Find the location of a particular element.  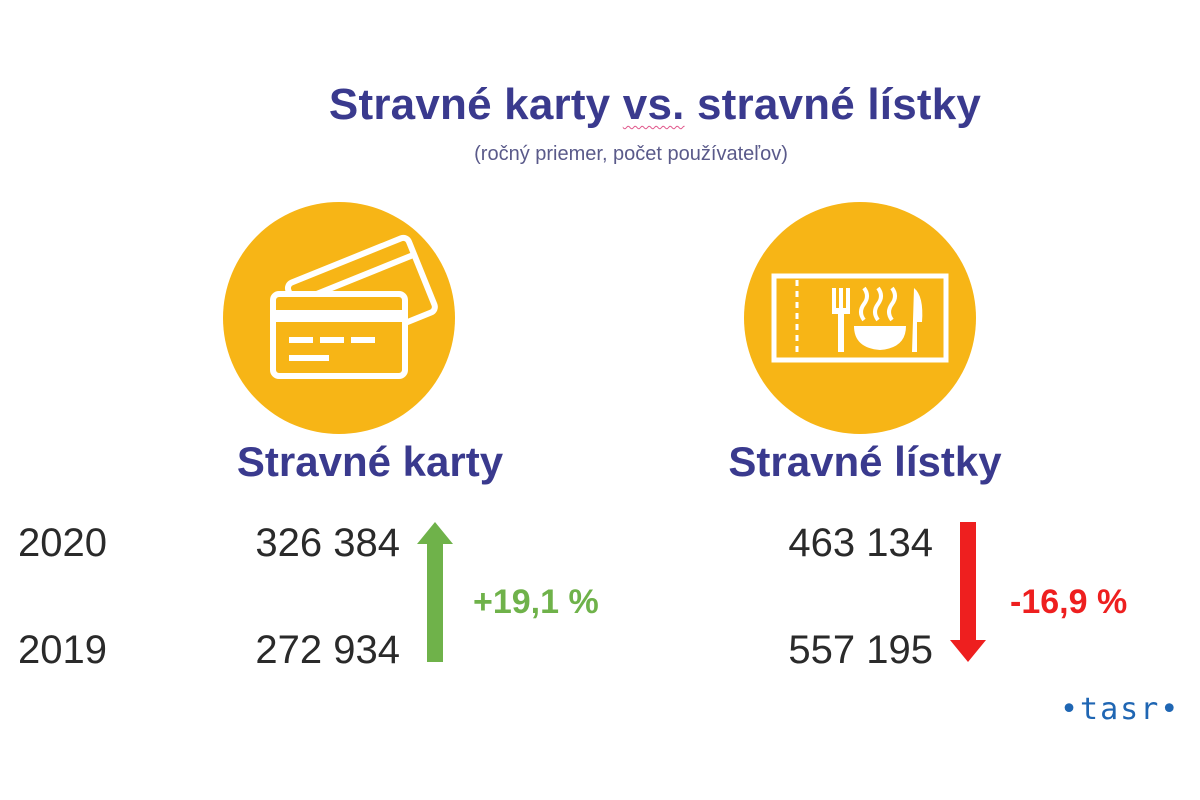

title-vs: vs. is located at coordinates (653, 104).